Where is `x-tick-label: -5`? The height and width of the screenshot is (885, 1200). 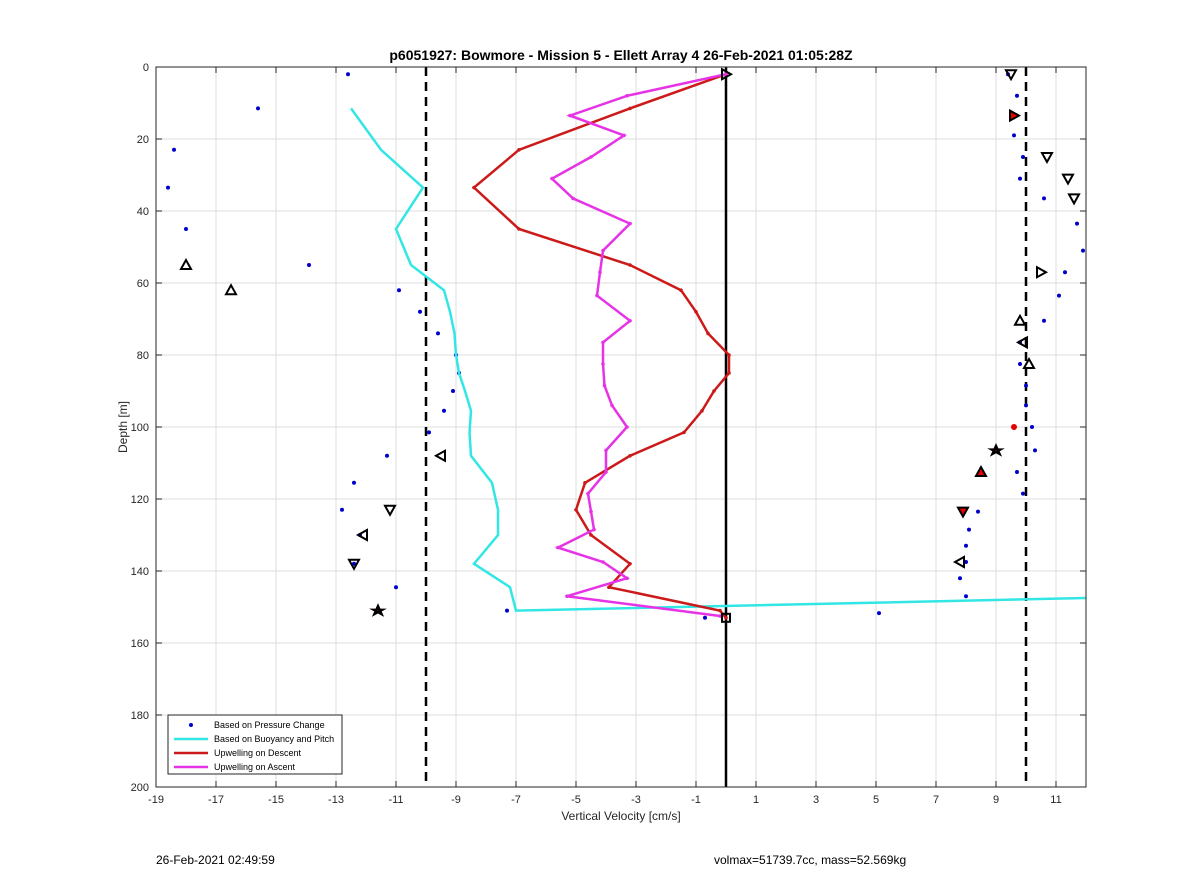
x-tick-label: -5 is located at coordinates (576, 800).